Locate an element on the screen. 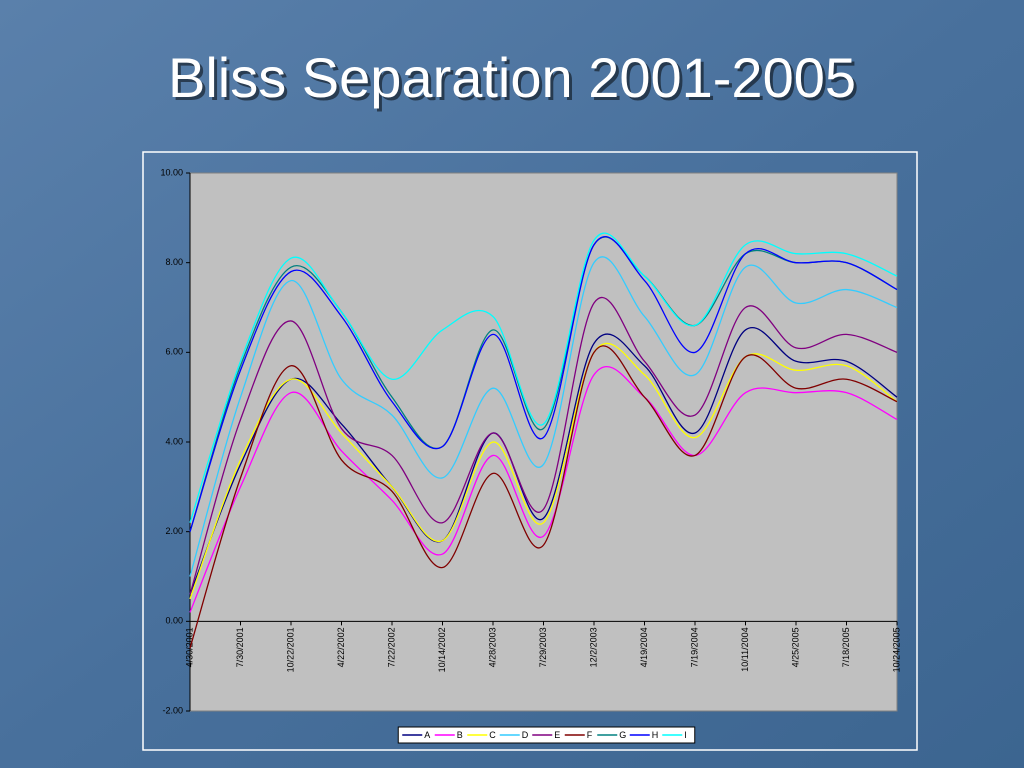  legend-label: A is located at coordinates (427, 735).